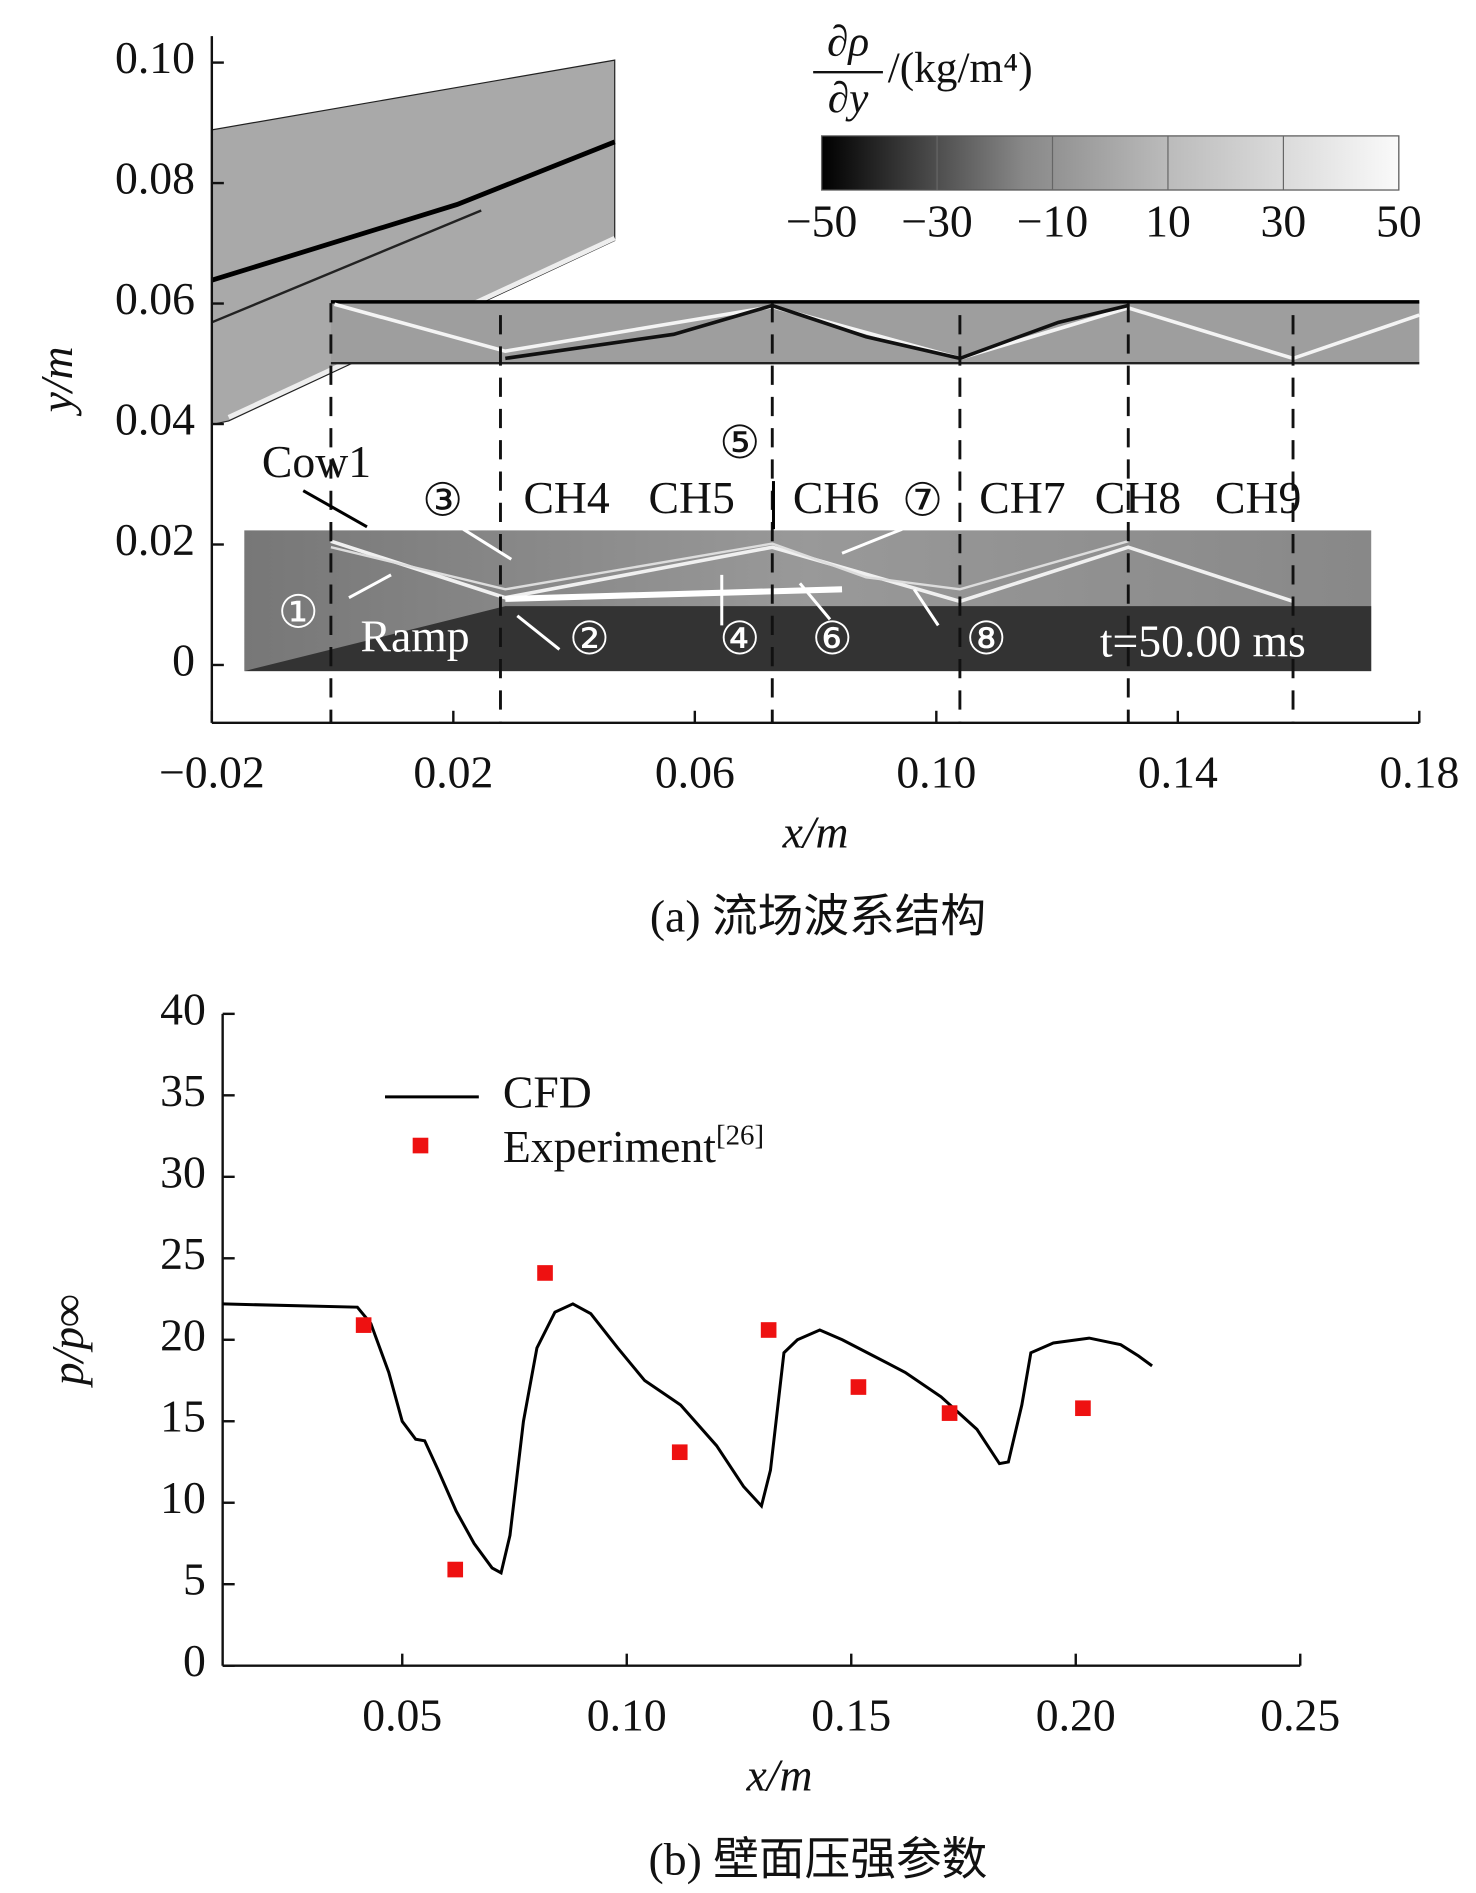  I want to click on y-tick-label: 35, so click(183, 1090).